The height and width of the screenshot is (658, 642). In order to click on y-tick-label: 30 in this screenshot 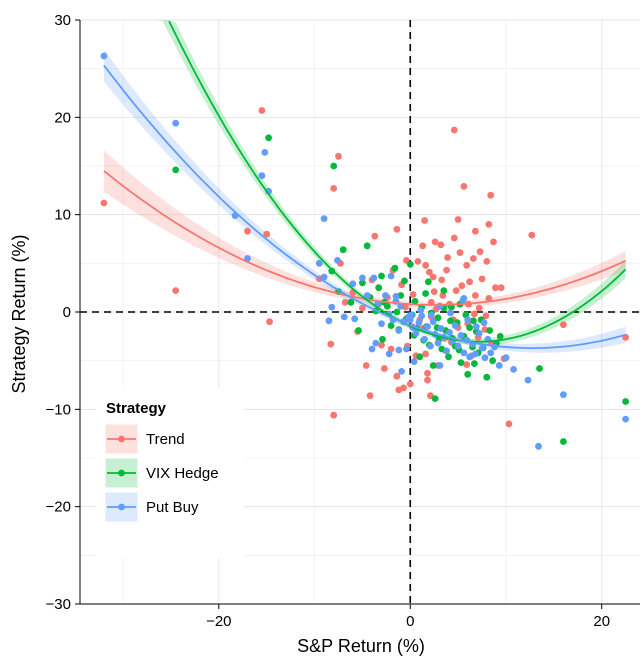, I will do `click(62, 20)`.